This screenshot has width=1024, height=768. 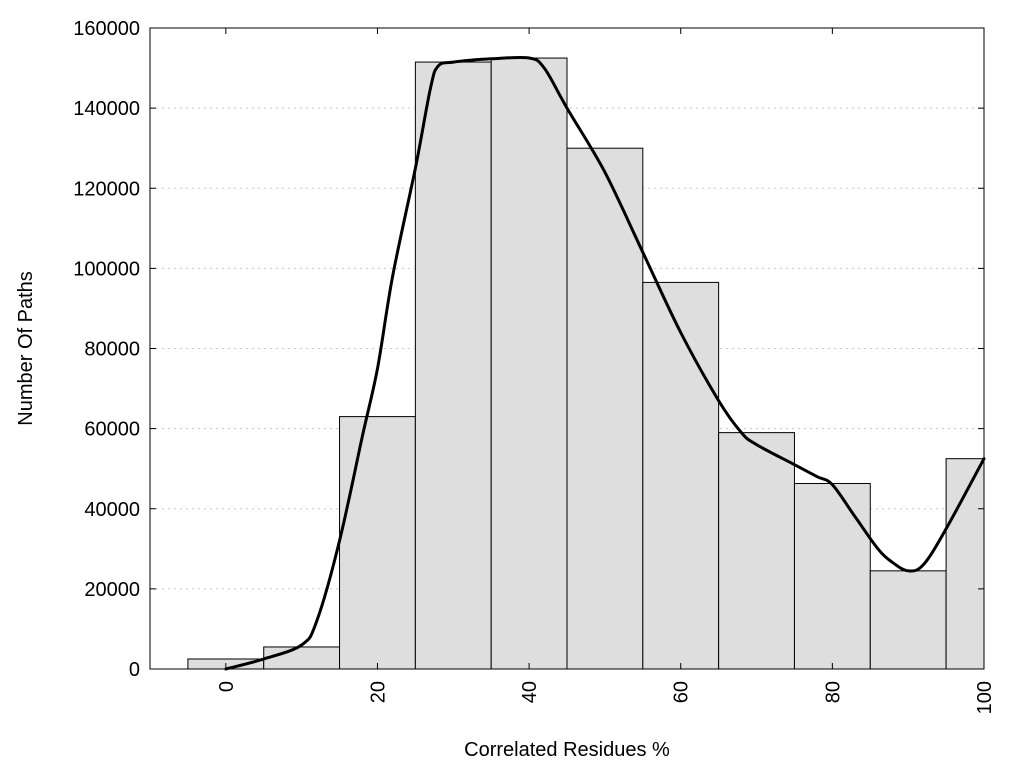 I want to click on x-tick-label: 0, so click(x=227, y=686).